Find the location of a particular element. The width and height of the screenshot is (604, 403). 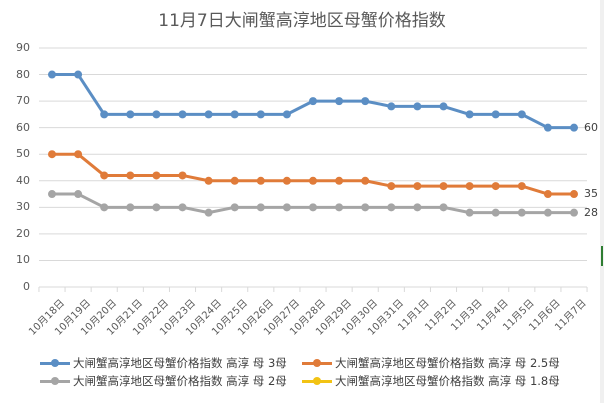

y-tick-label: 30 is located at coordinates (23, 207).